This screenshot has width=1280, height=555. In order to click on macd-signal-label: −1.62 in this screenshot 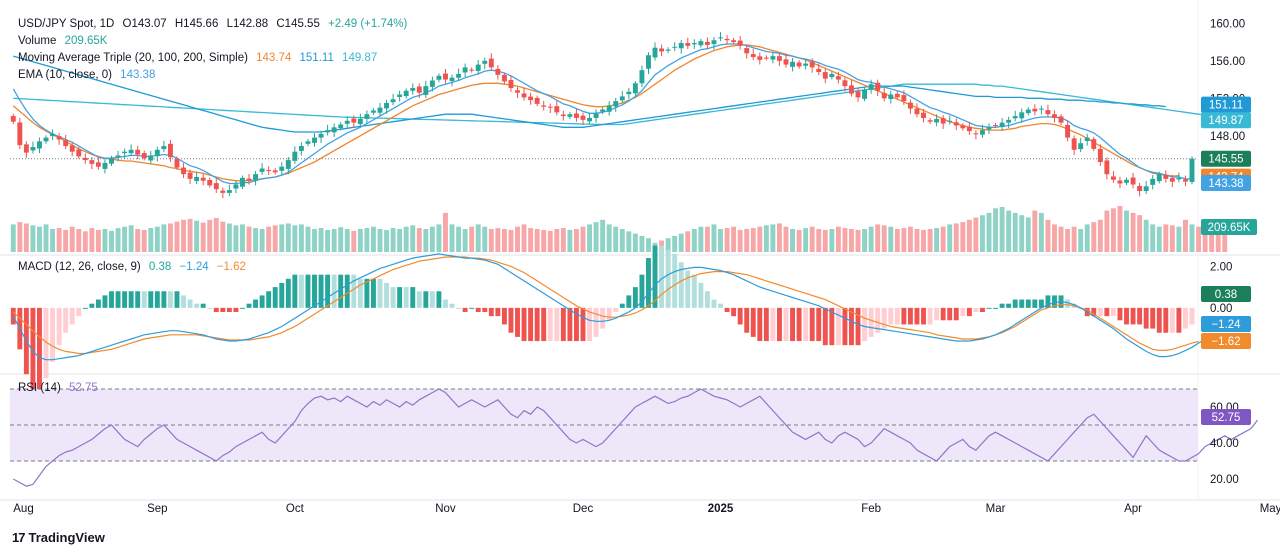, I will do `click(1225, 342)`.